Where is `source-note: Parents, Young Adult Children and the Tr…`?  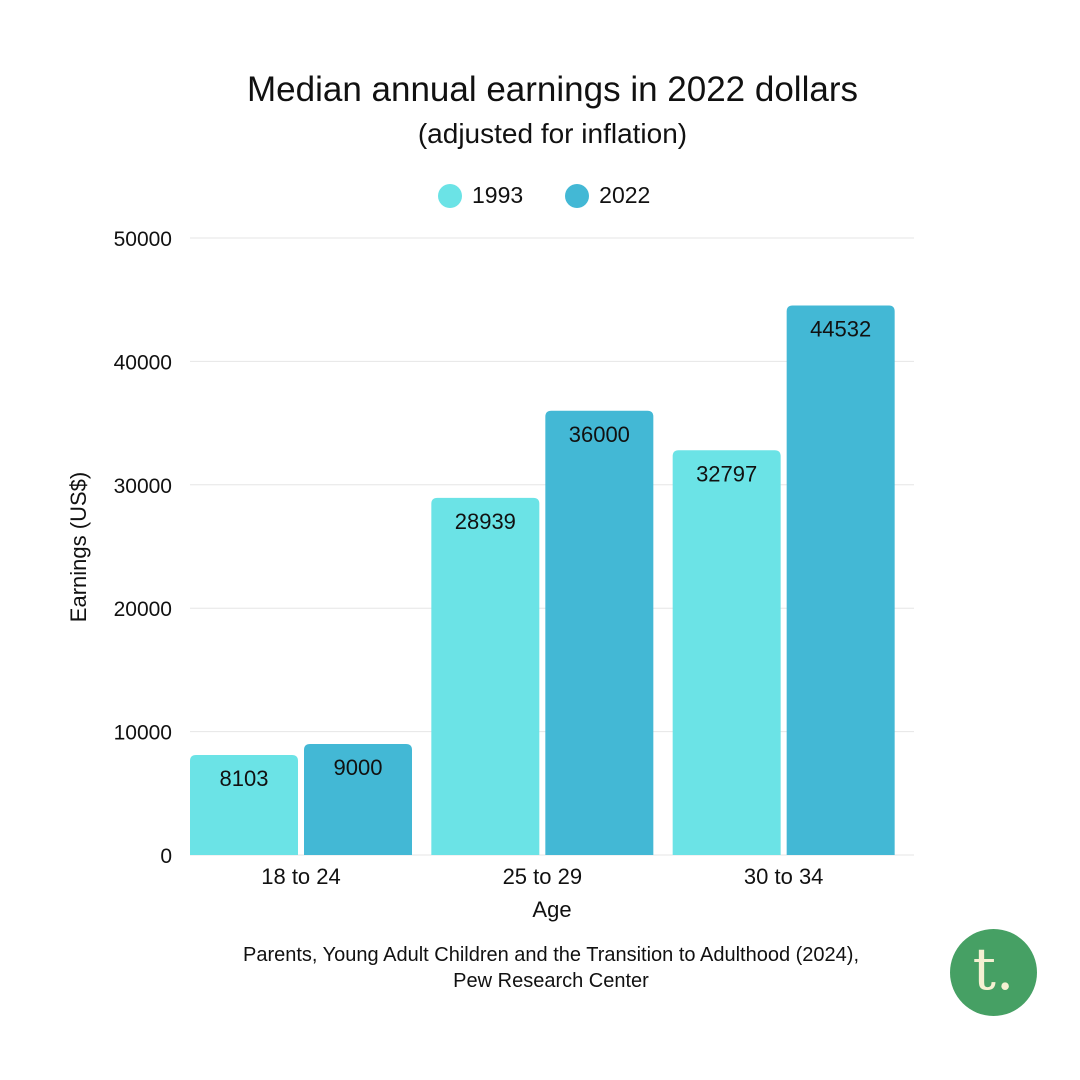
source-note: Parents, Young Adult Children and the Tr… is located at coordinates (540, 968).